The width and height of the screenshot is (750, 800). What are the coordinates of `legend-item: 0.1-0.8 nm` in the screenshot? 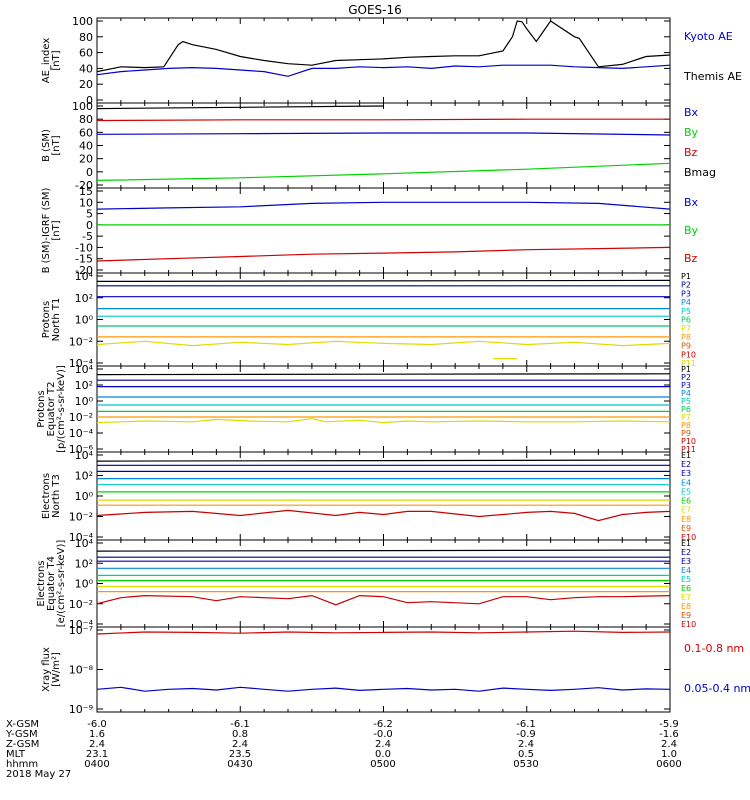 It's located at (714, 648).